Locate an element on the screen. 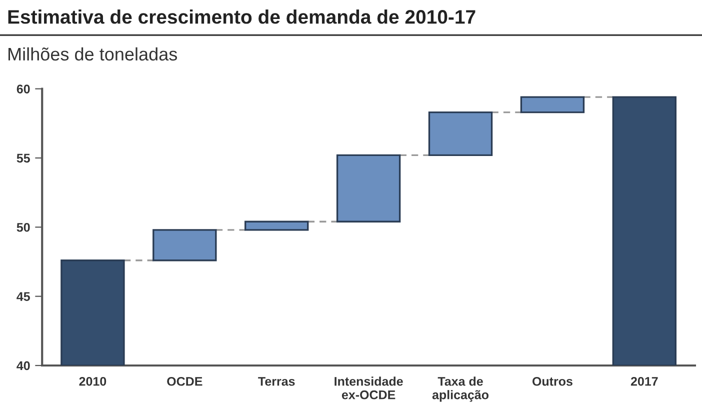 The width and height of the screenshot is (702, 413). x-tick-label: 2010 is located at coordinates (92, 381).